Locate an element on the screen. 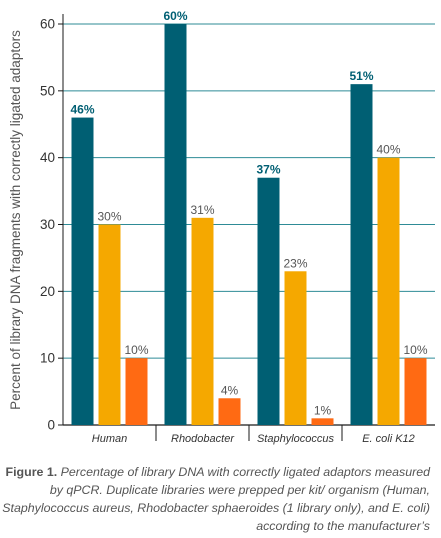 This screenshot has height=538, width=441. x-tick-label: E. coli K12 is located at coordinates (388, 439).